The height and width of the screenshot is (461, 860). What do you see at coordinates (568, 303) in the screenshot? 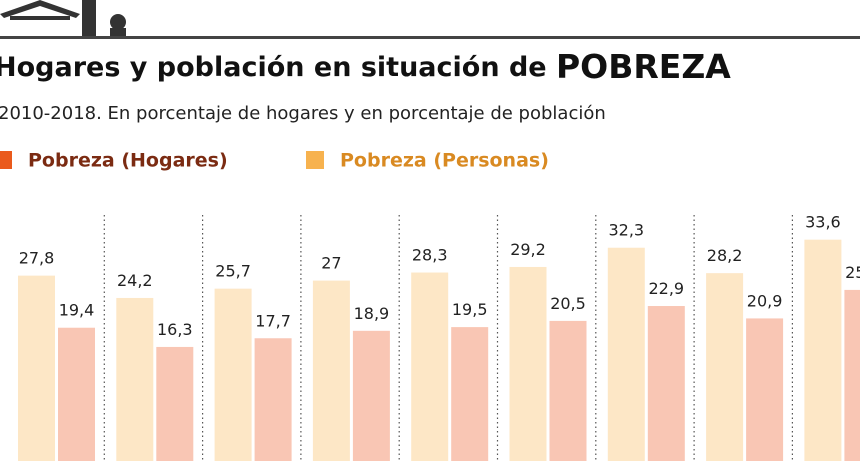
I see `value-label: 20,5` at bounding box center [568, 303].